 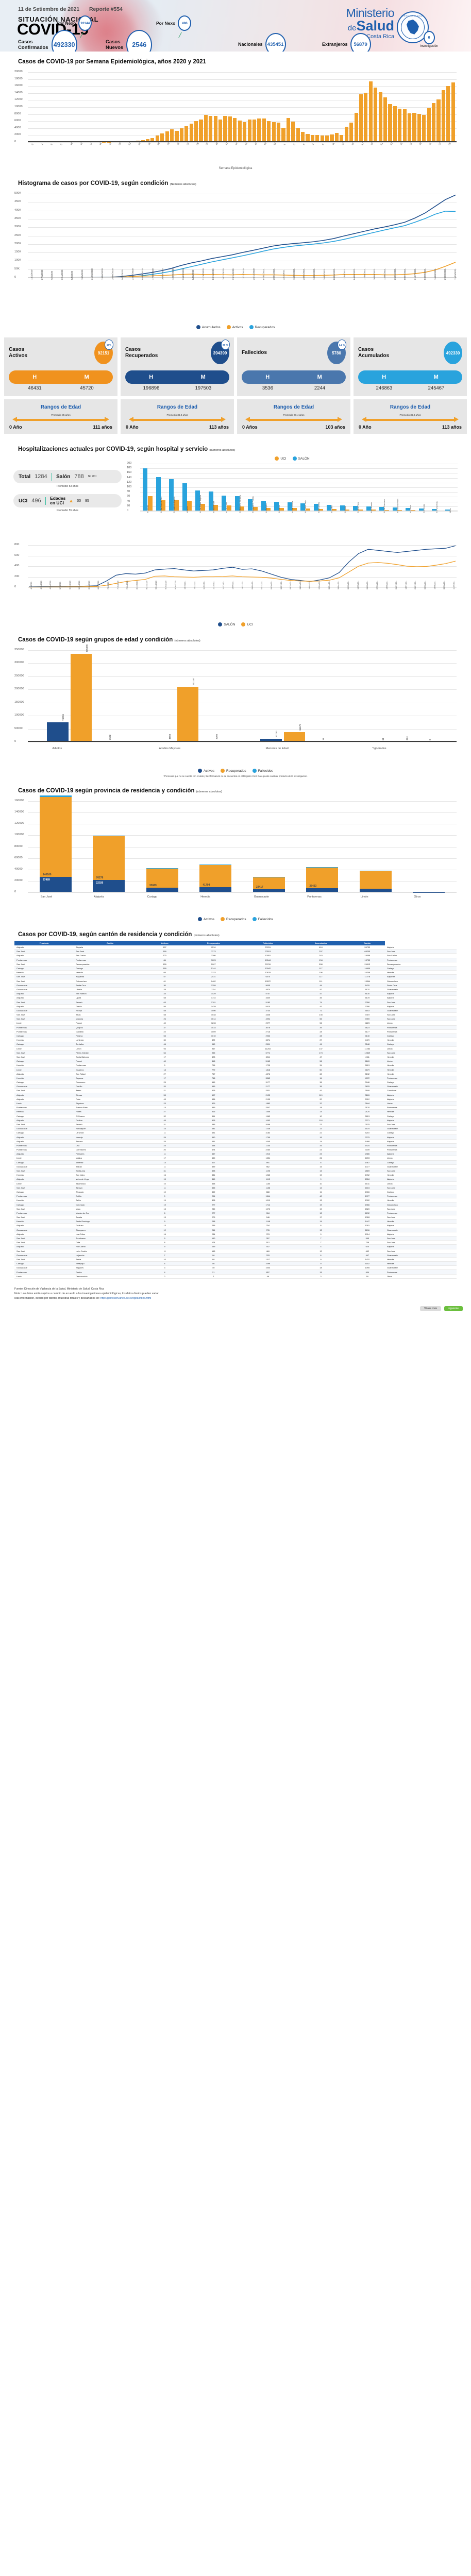 What do you see at coordinates (268, 1221) in the screenshot?
I see `table-cell: 1148` at bounding box center [268, 1221].